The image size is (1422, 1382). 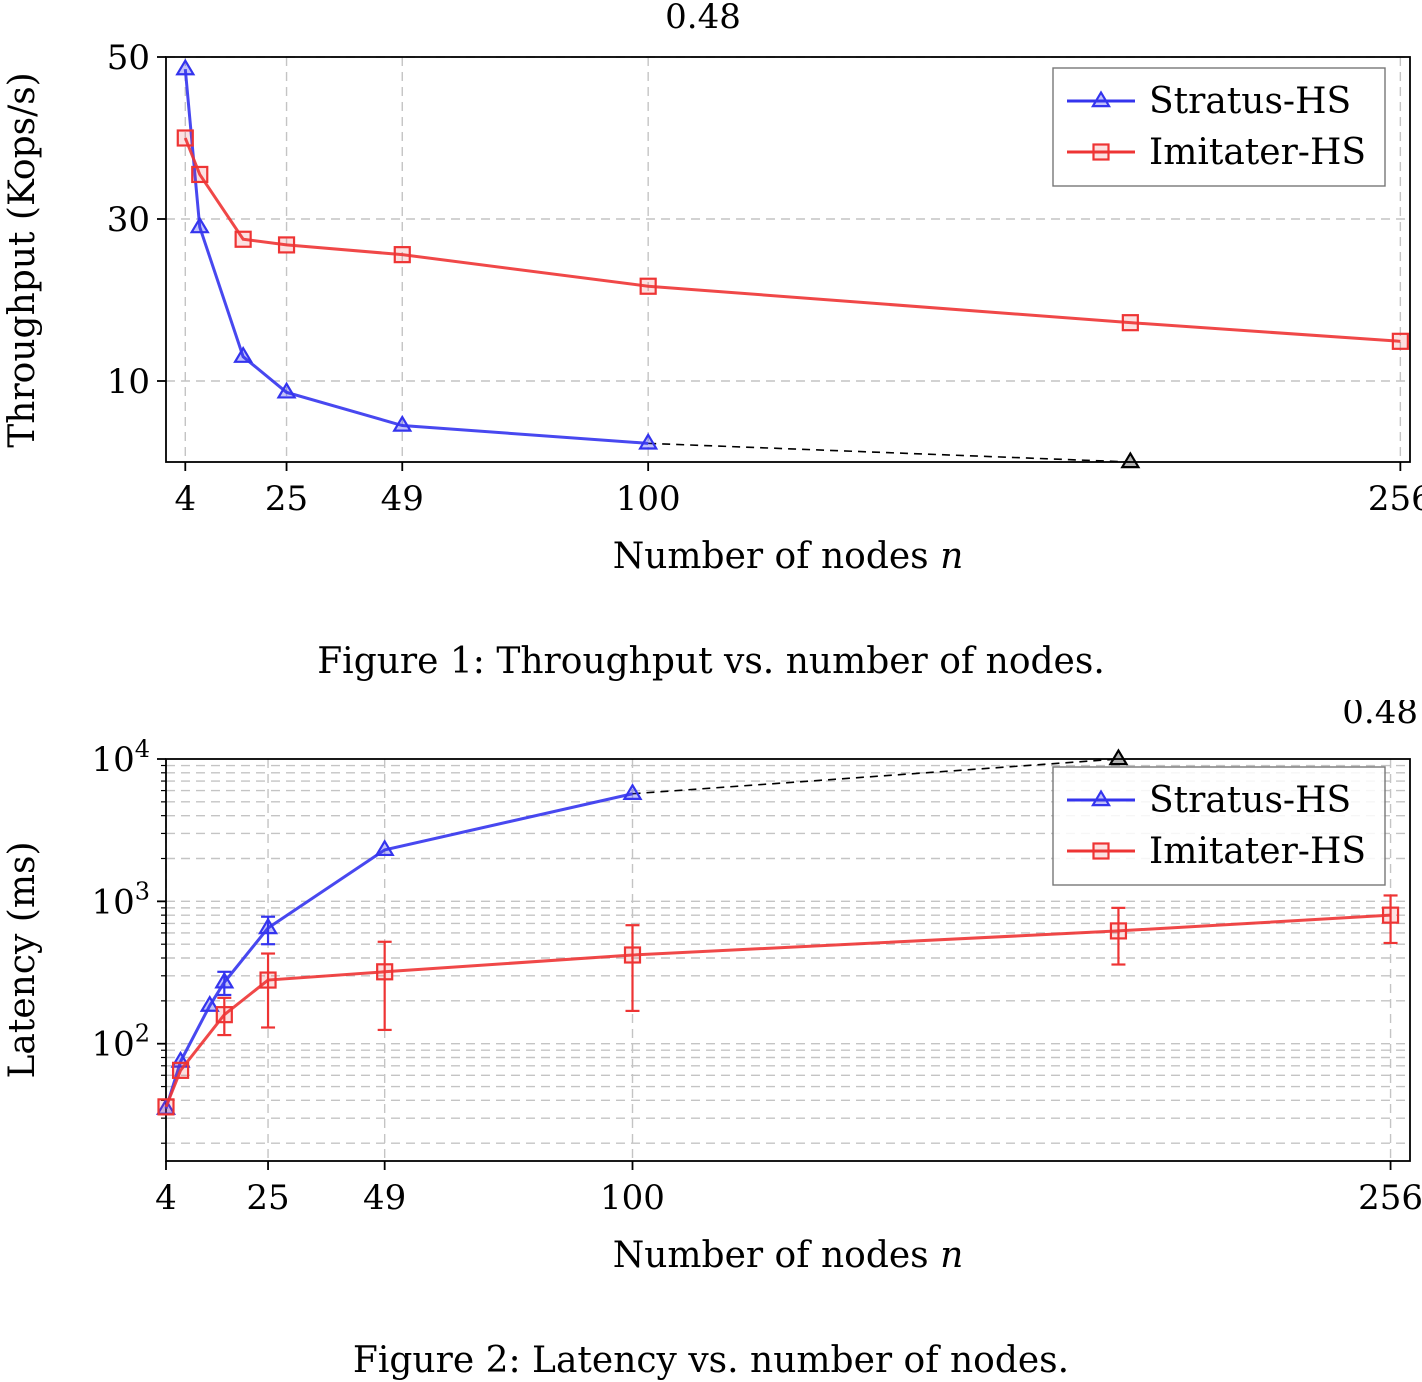 I want to click on y-tick-label: 10³, so click(x=120, y=899).